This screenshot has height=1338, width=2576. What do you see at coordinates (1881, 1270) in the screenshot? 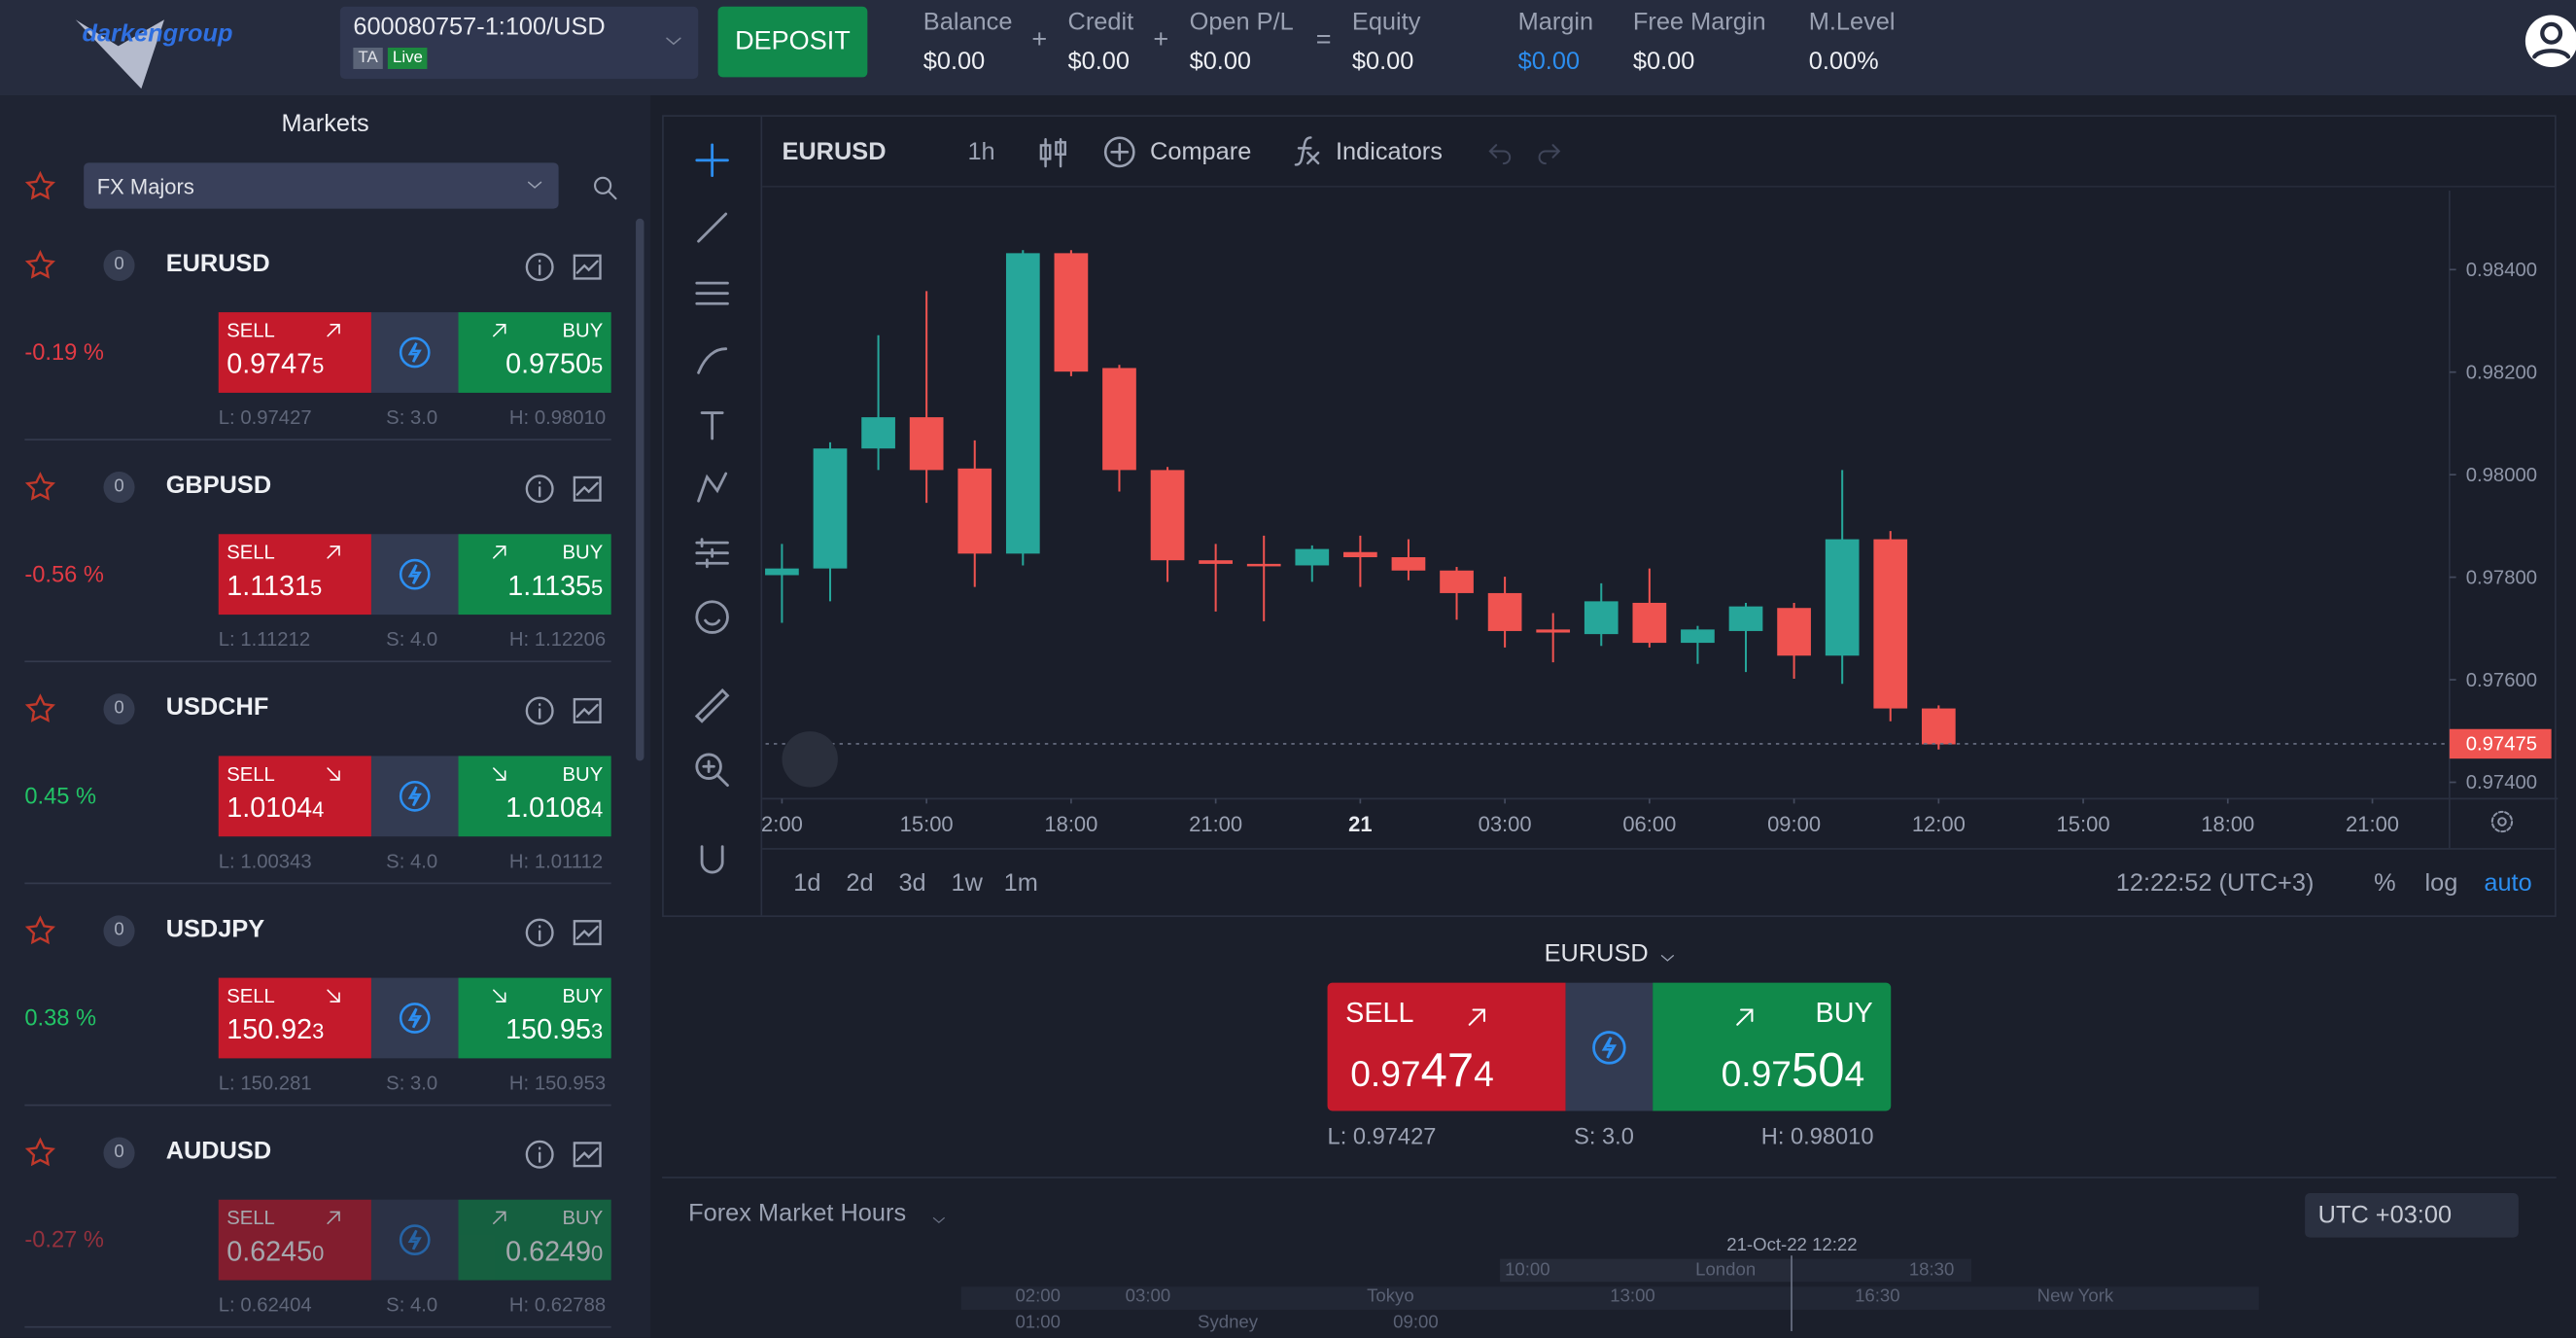
I see `session-band` at bounding box center [1881, 1270].